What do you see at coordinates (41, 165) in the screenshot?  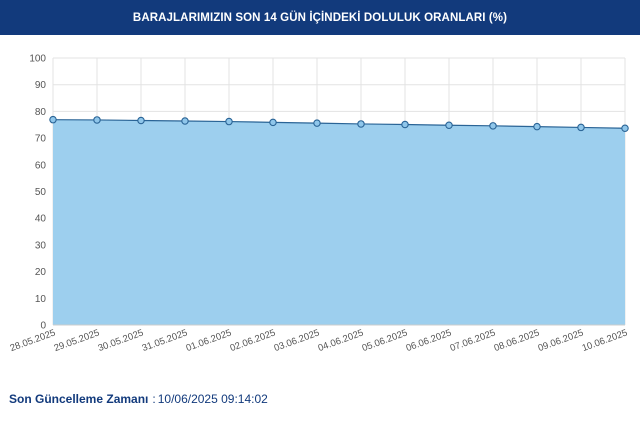 I see `y-tick-label: 60` at bounding box center [41, 165].